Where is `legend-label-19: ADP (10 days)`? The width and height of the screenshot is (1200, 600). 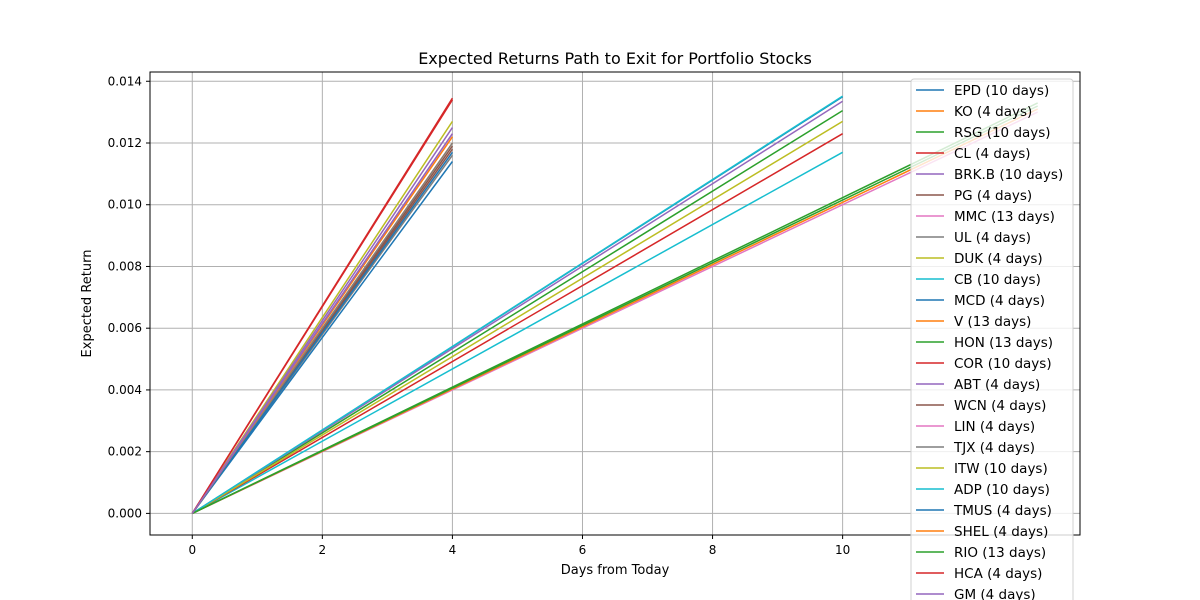 legend-label-19: ADP (10 days) is located at coordinates (1002, 490).